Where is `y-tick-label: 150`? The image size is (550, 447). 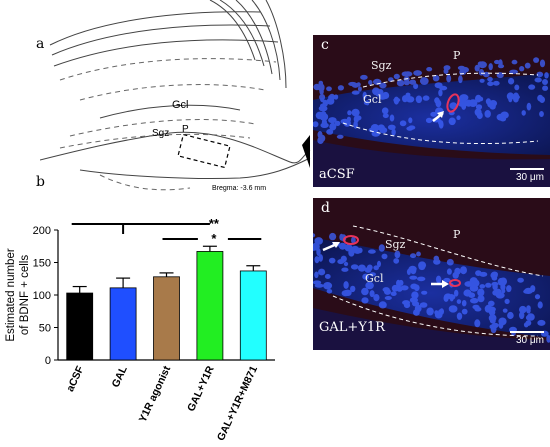 y-tick-label: 150 is located at coordinates (42, 264).